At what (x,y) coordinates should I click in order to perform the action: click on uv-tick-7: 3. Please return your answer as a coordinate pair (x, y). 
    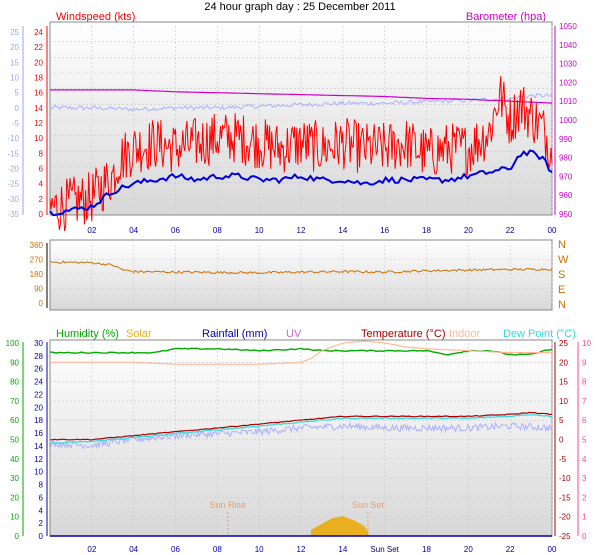
    Looking at the image, I should click on (584, 478).